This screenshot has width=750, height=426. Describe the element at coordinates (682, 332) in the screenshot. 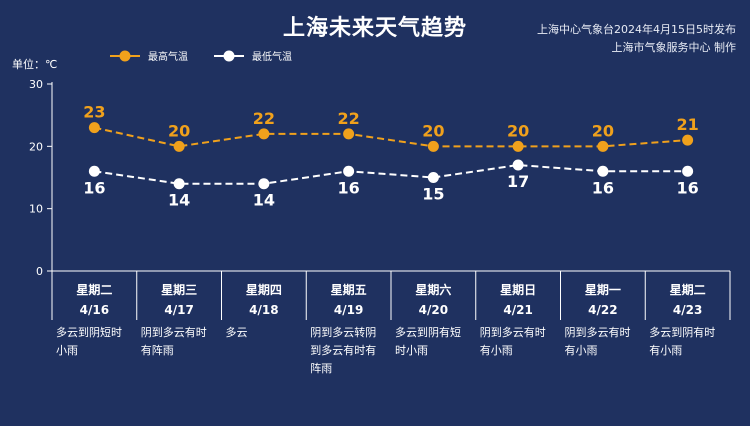

I see `category-weather-line: 多云到阴有时` at that location.